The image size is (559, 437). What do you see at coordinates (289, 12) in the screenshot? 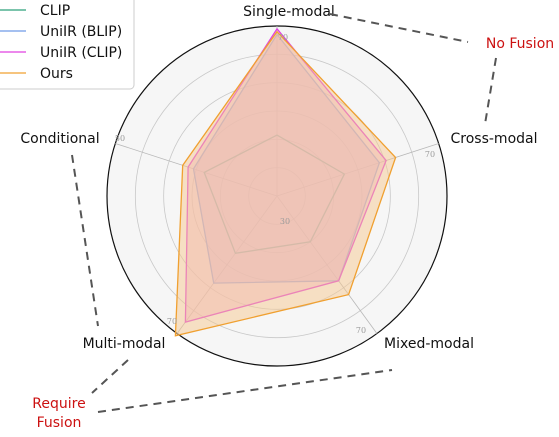
I see `axis-label-single-modal: Single-modal` at bounding box center [289, 12].